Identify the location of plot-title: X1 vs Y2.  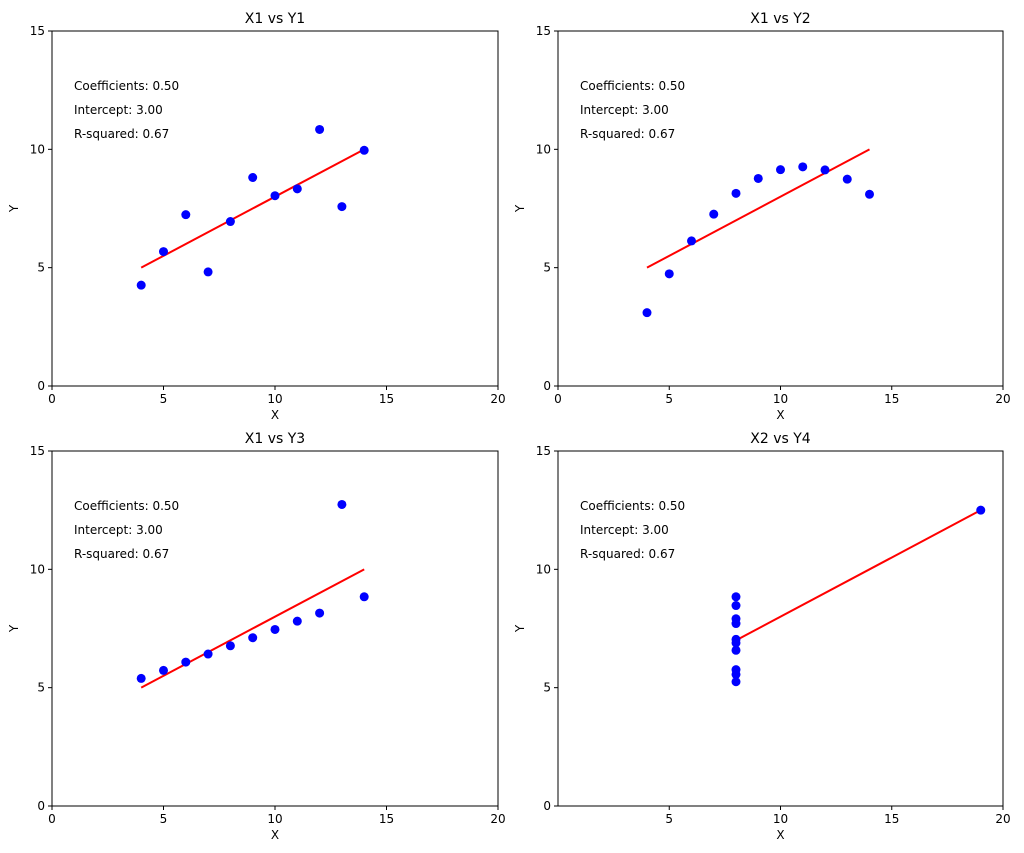
(780, 19).